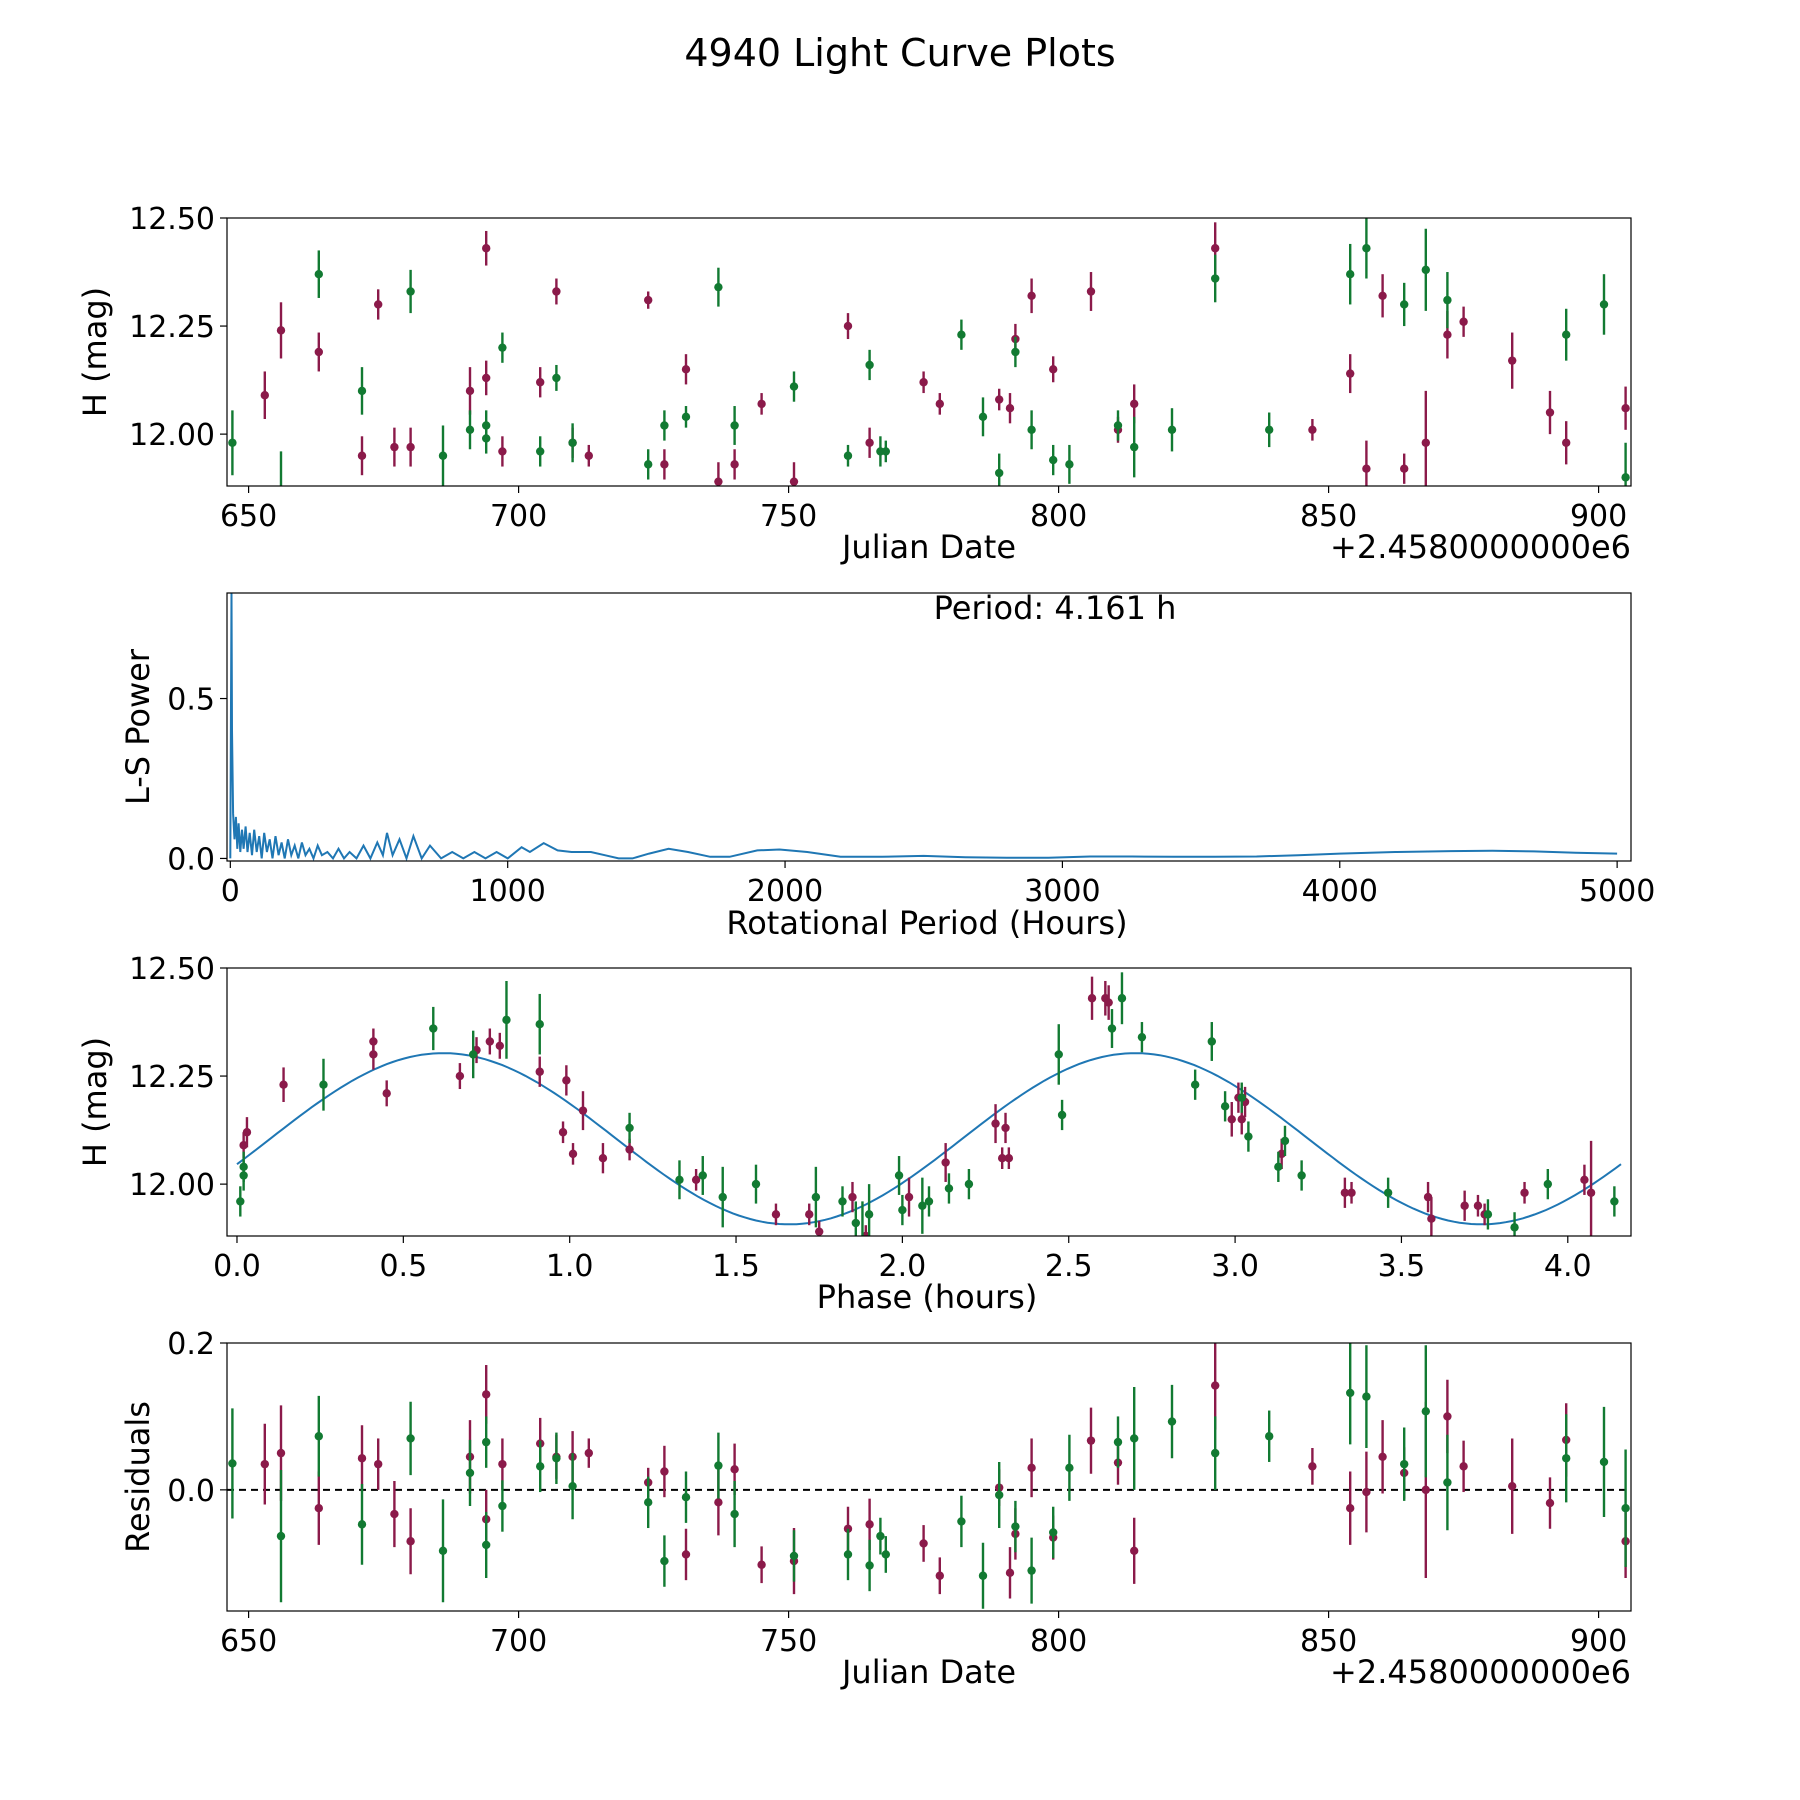  What do you see at coordinates (172, 219) in the screenshot?
I see `y-tick-label: 12.50` at bounding box center [172, 219].